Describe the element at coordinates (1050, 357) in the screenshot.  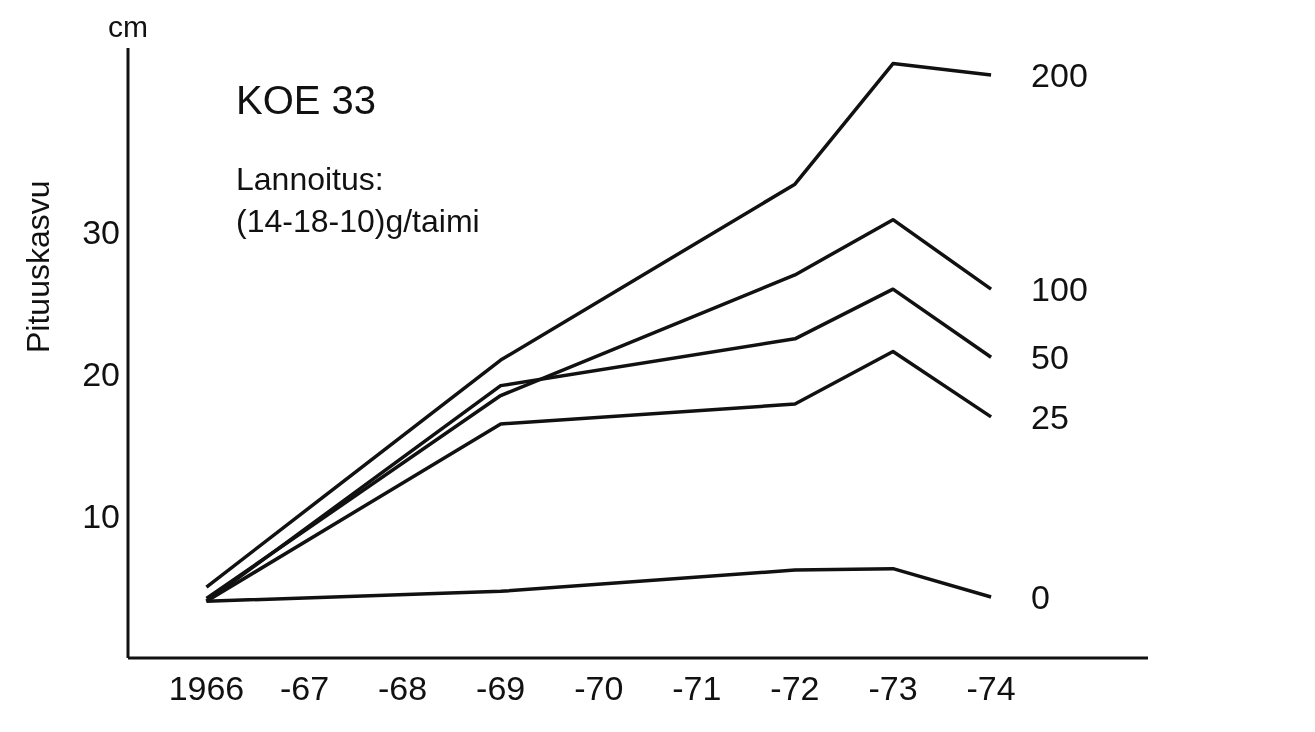
I see `series-label: 50` at that location.